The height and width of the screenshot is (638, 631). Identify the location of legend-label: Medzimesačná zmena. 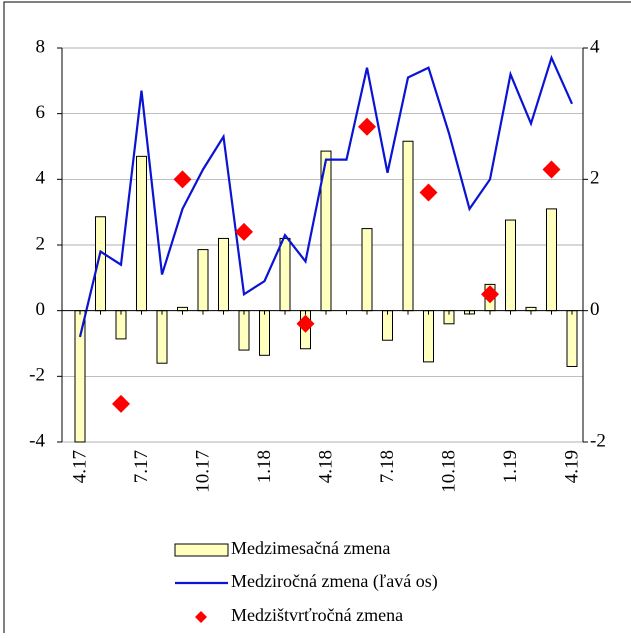
(310, 548).